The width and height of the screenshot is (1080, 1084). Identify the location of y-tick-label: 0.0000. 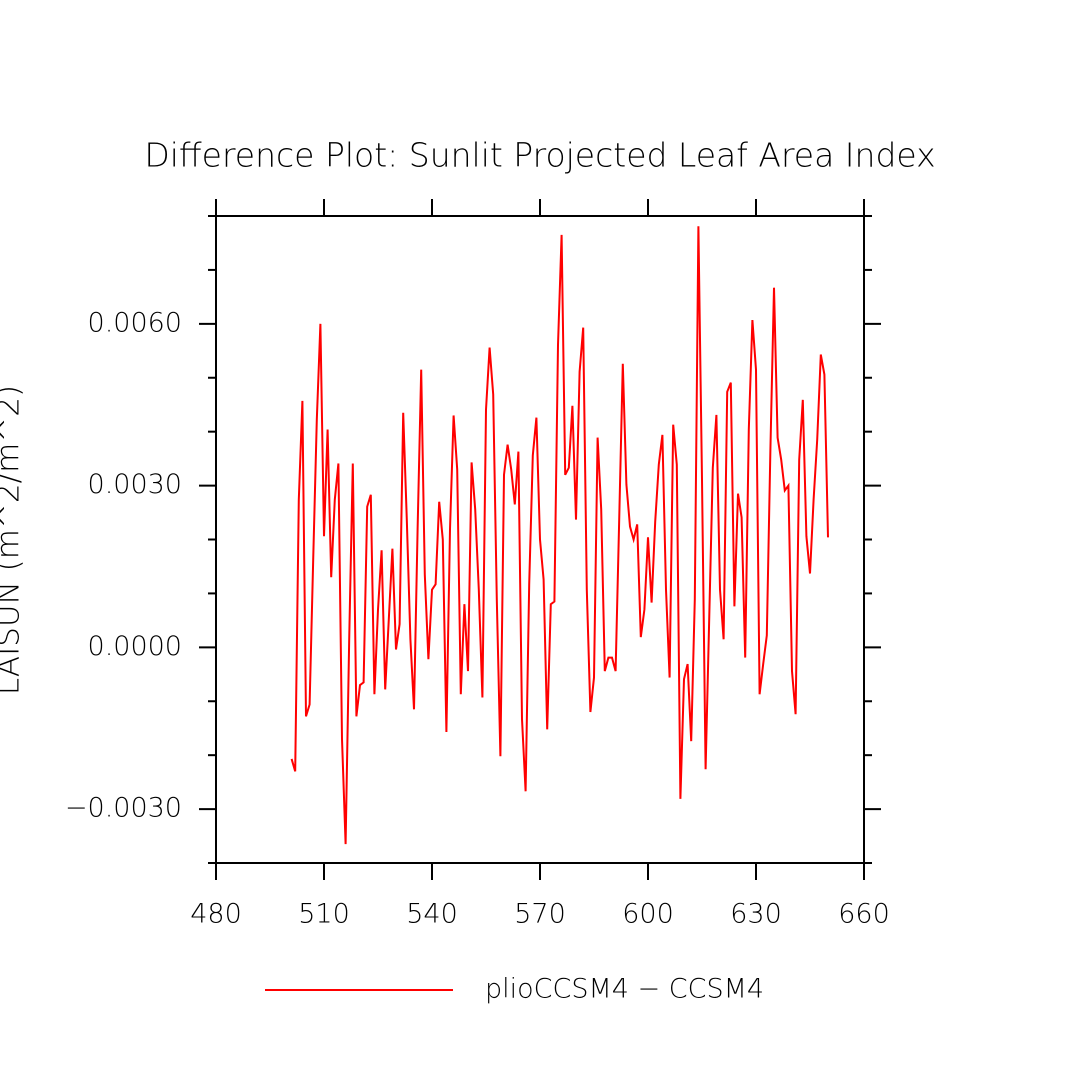
(135, 646).